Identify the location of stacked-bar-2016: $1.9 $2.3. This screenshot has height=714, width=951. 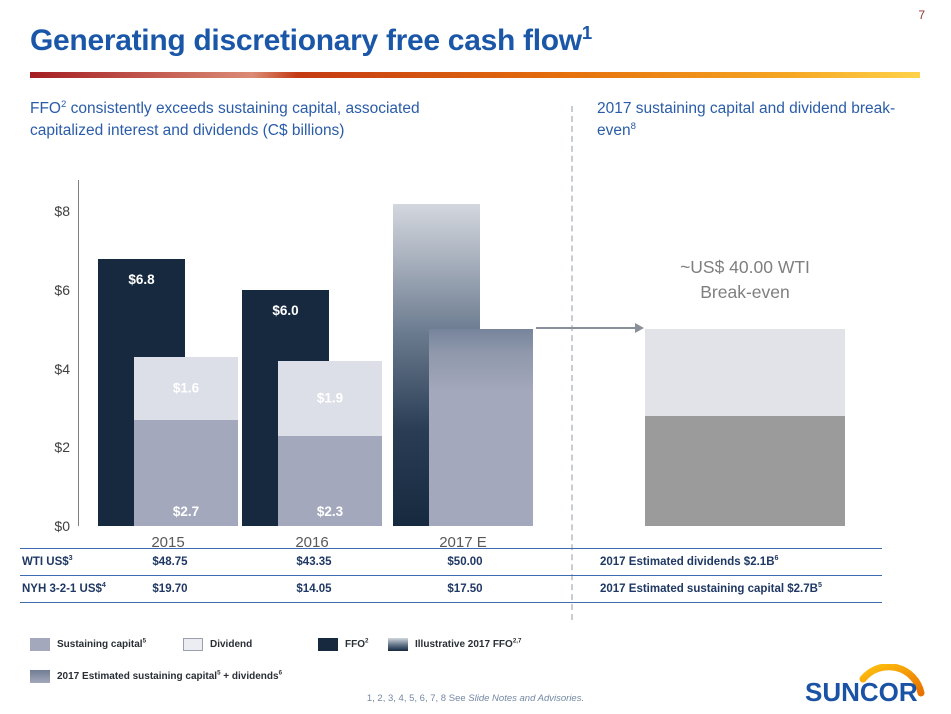
(330, 443).